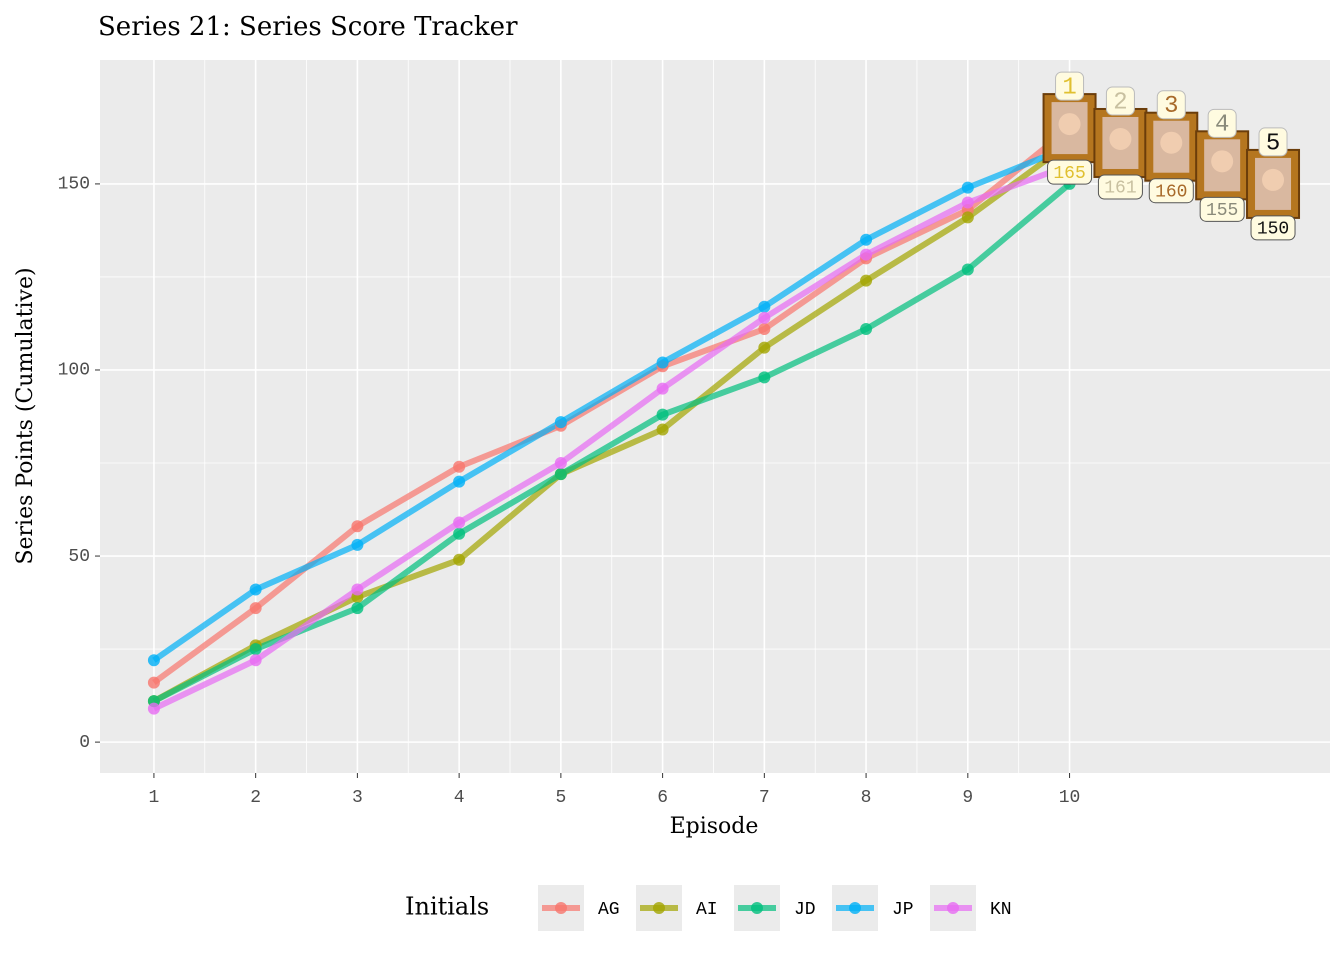 The width and height of the screenshot is (1344, 960). Describe the element at coordinates (84, 743) in the screenshot. I see `y-tick-label: 0` at that location.